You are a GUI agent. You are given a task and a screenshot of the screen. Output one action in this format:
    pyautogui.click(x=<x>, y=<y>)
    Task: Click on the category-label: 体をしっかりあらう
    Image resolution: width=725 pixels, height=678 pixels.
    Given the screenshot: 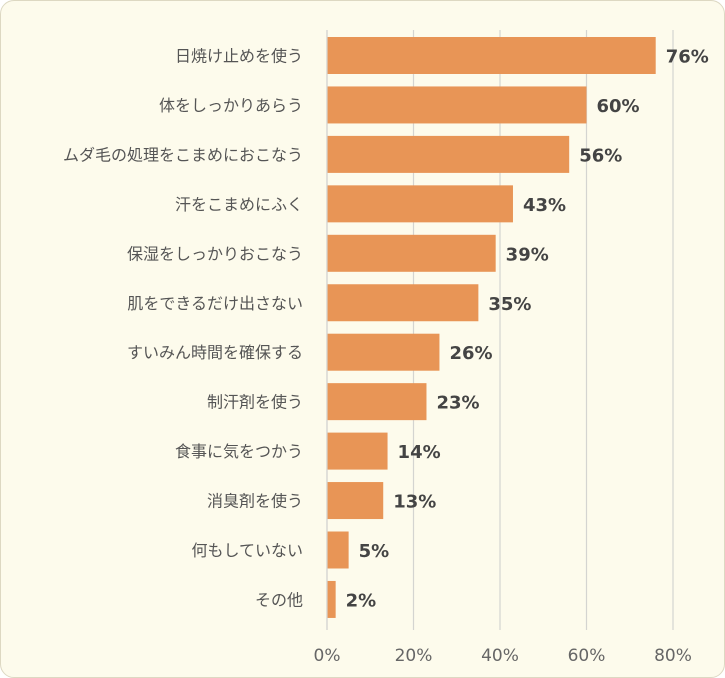 What is the action you would take?
    pyautogui.click(x=231, y=105)
    